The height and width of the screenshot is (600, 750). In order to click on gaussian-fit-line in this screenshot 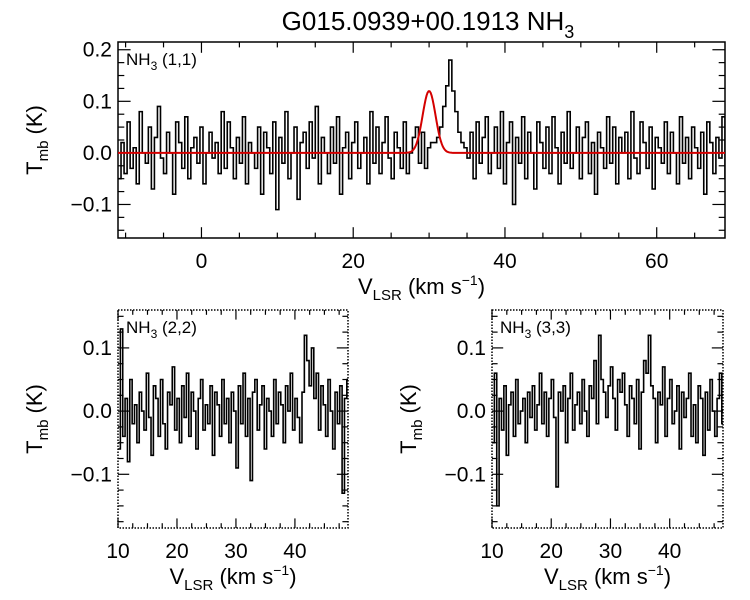, I will do `click(421, 122)`.